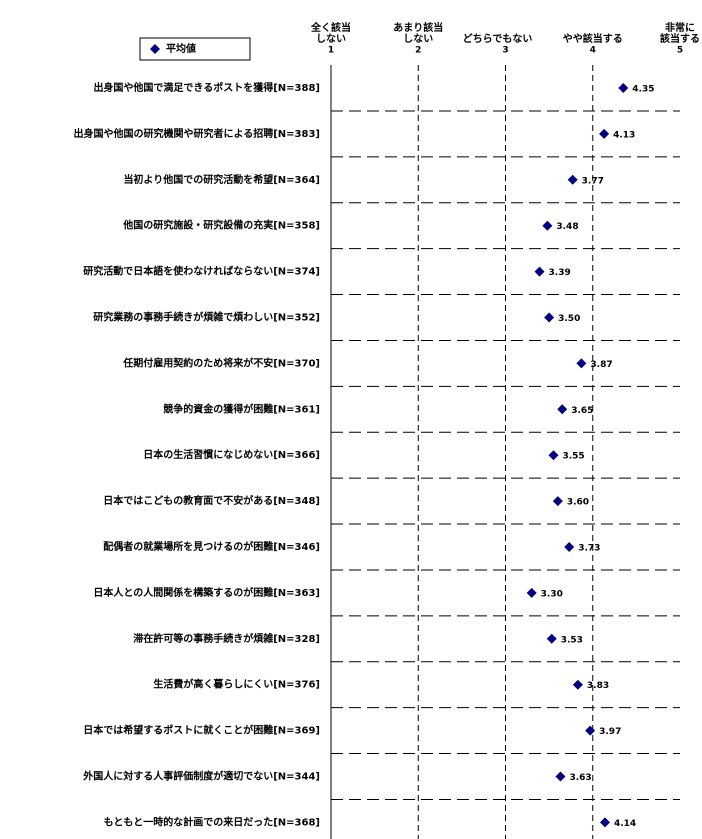 The width and height of the screenshot is (702, 839). I want to click on legend-box, so click(195, 49).